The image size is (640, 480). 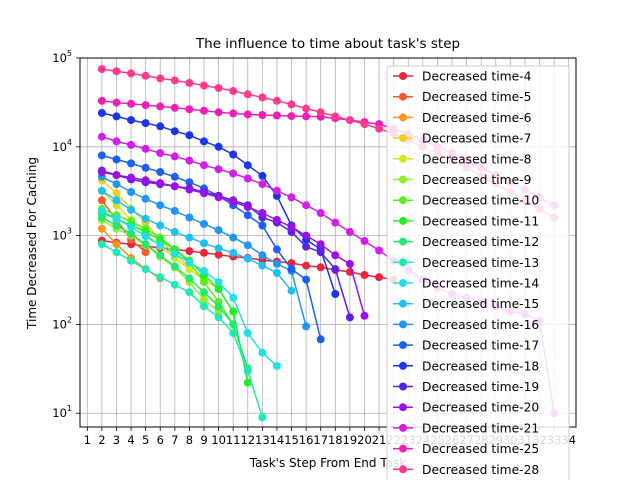 I want to click on legend-entry: Decreased time-5, so click(x=462, y=97).